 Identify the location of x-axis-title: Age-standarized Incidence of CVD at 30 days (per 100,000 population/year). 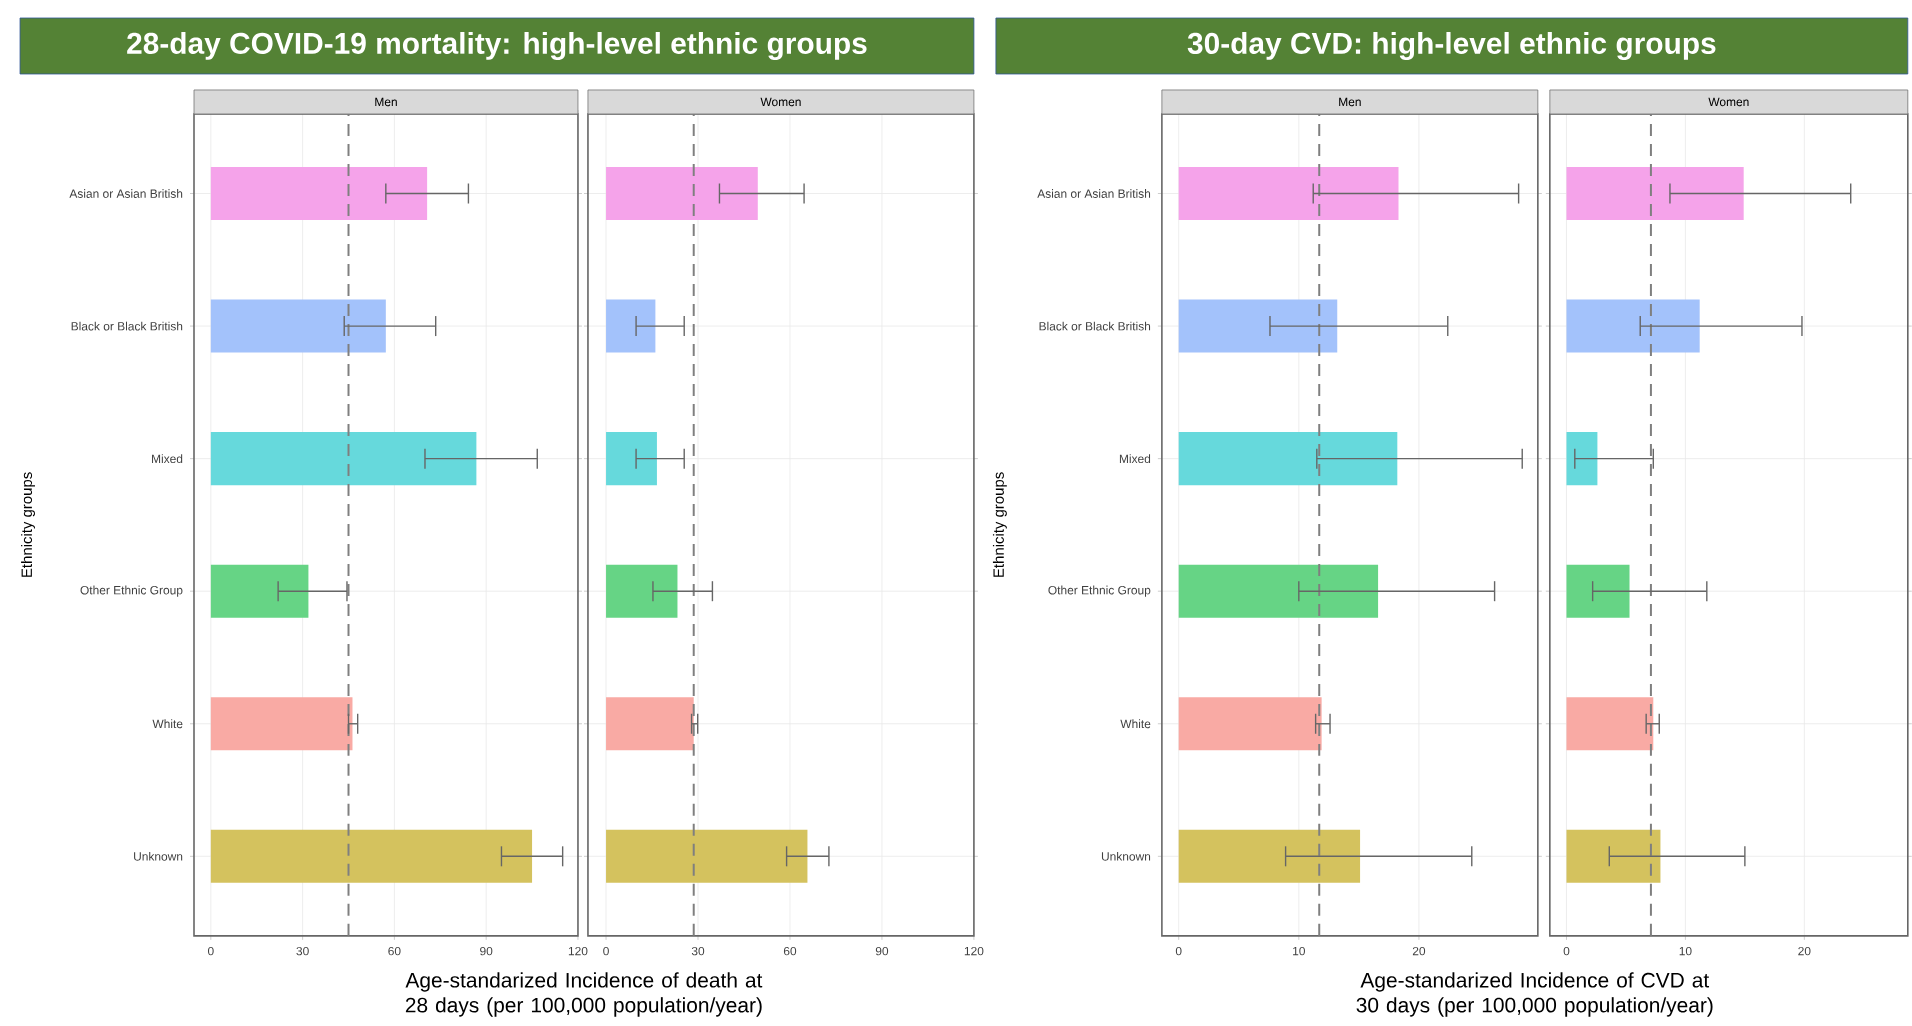
(1534, 994).